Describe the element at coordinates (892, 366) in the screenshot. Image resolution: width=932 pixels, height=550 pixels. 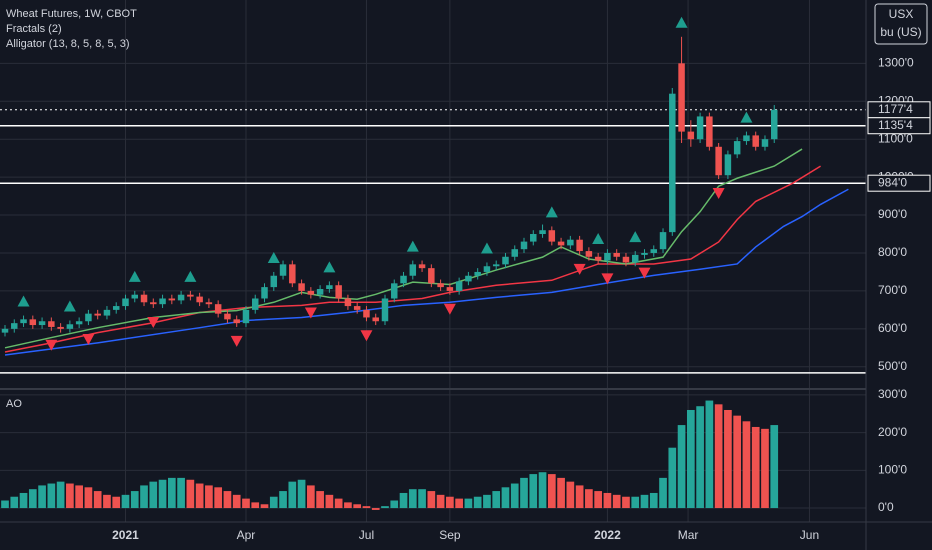
I see `y-tick-label: 500'0` at that location.